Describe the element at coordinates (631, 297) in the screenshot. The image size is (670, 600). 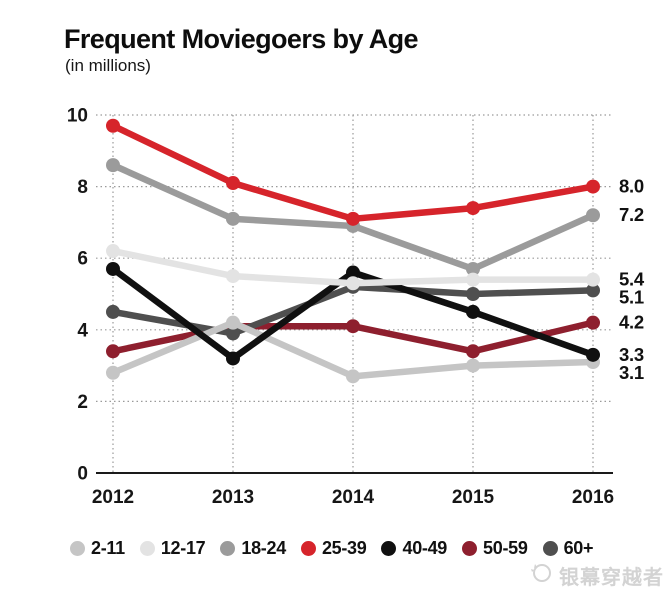
I see `end-label-60+: 5.1` at that location.